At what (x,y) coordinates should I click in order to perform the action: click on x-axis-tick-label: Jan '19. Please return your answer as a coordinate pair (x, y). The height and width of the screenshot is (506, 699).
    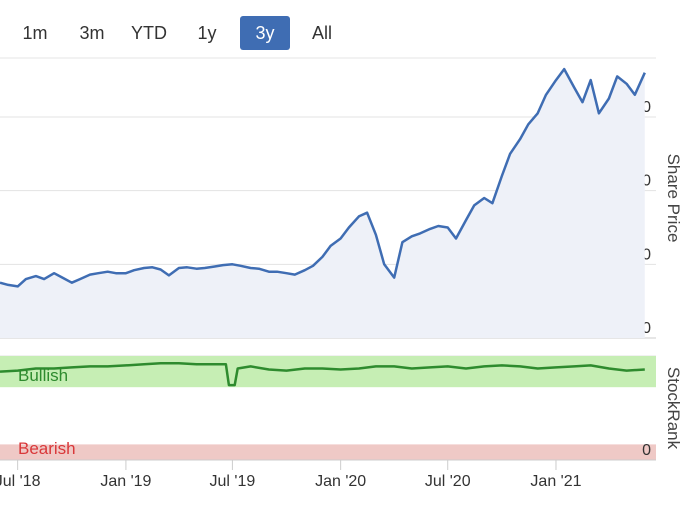
    Looking at the image, I should click on (125, 481).